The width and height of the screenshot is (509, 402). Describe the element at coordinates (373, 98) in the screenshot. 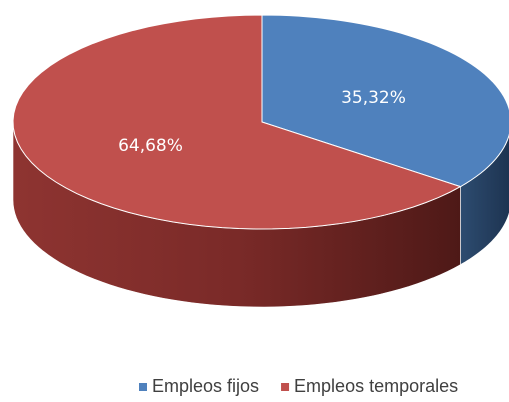

I see `data-label: 35,32%` at that location.